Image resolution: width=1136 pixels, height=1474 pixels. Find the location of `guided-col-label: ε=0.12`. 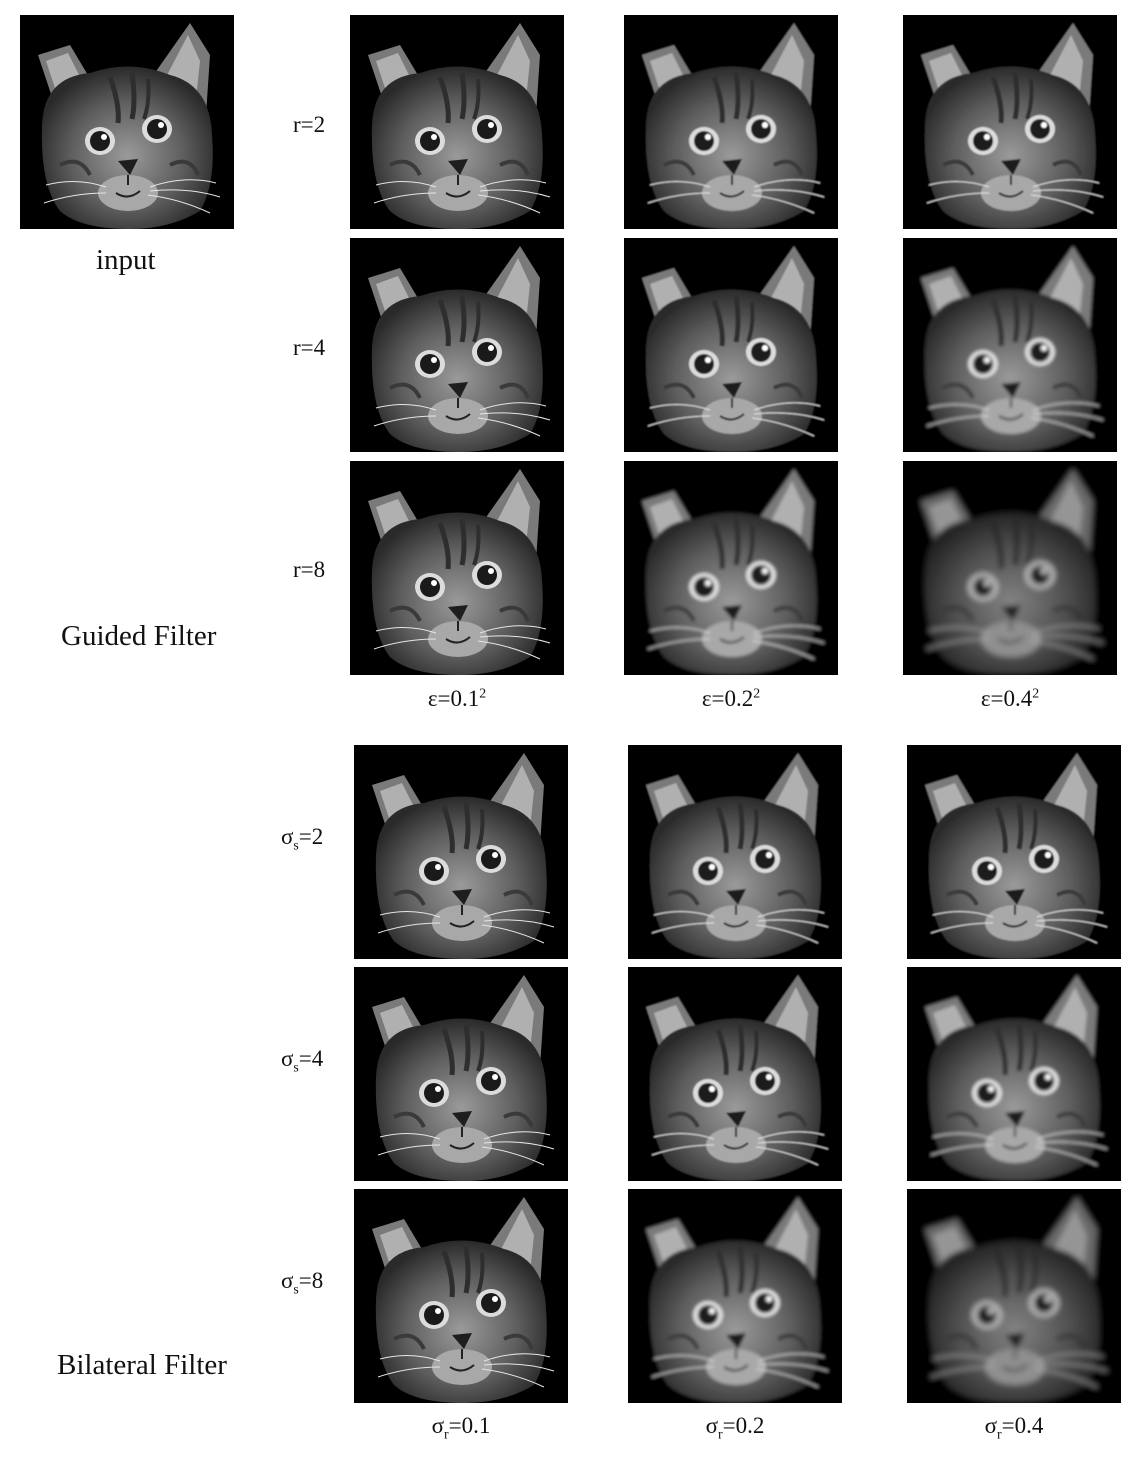

guided-col-label: ε=0.12 is located at coordinates (457, 698).